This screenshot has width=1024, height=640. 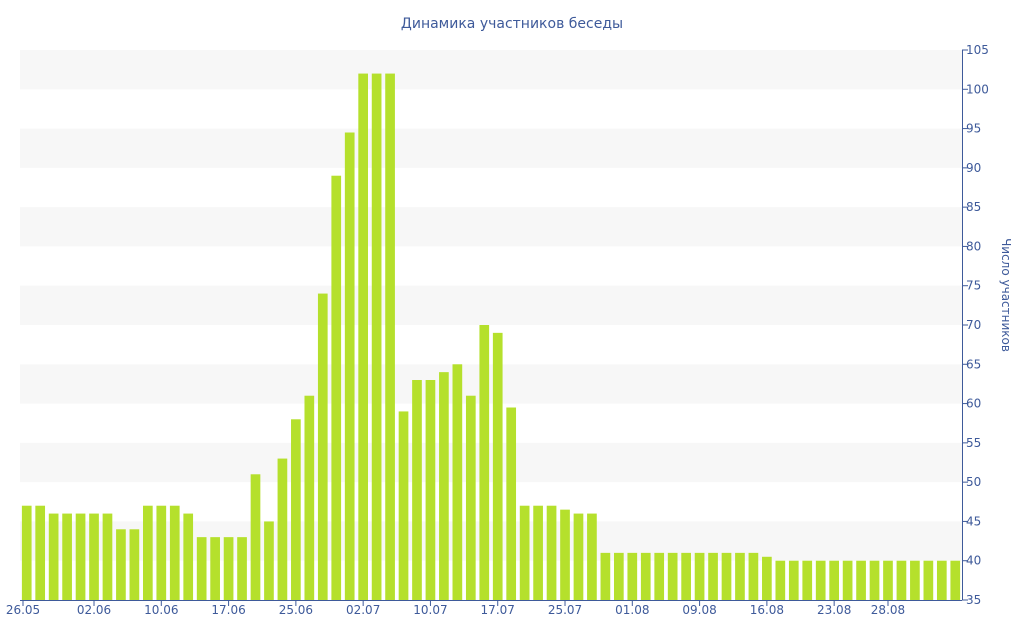 I want to click on y-tick-label: 60, so click(x=973, y=404).